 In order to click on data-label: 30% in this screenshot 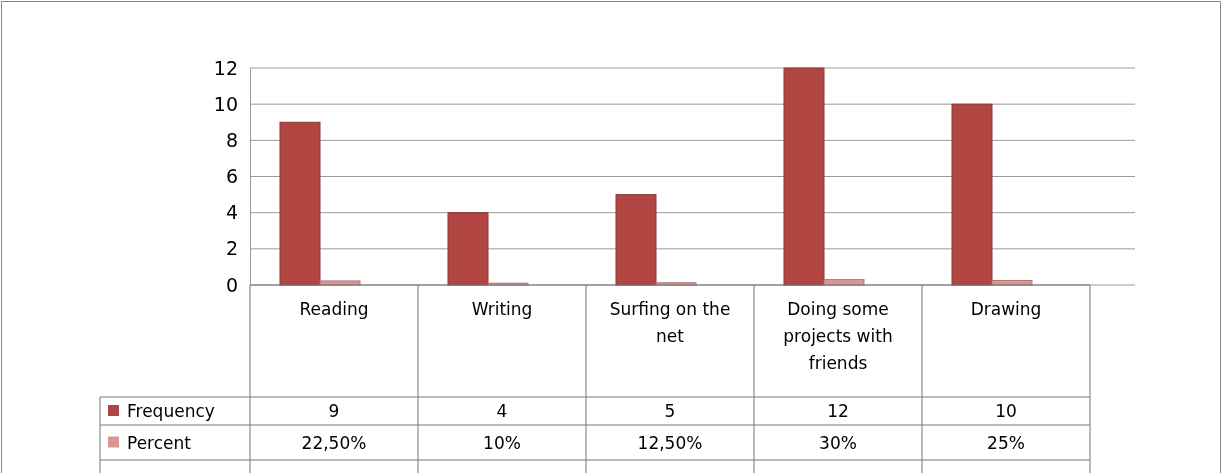, I will do `click(838, 442)`.